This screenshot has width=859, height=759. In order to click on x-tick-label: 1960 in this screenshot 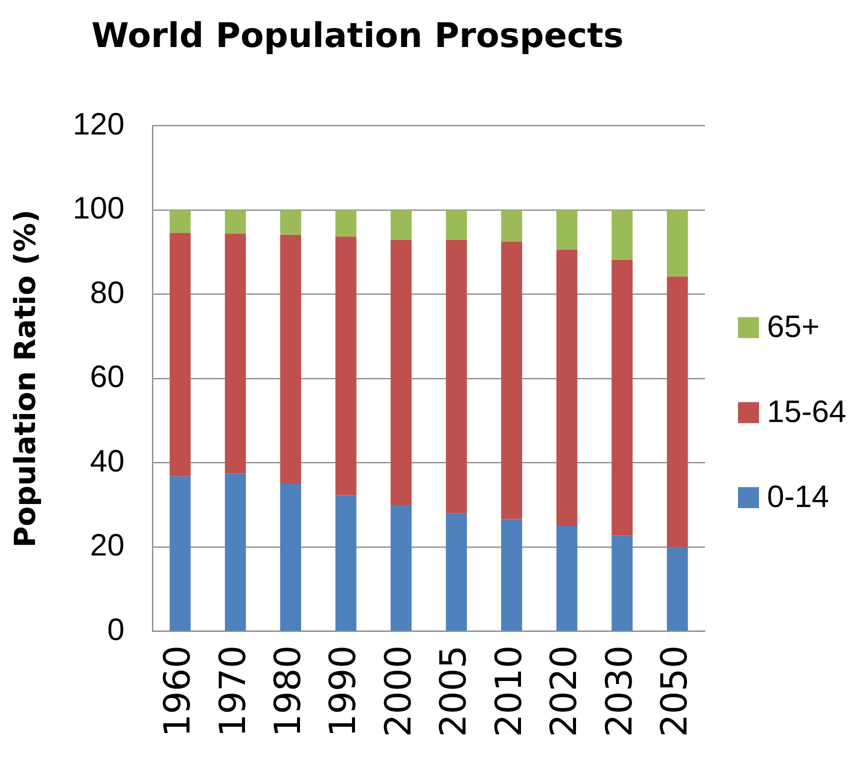, I will do `click(178, 691)`.